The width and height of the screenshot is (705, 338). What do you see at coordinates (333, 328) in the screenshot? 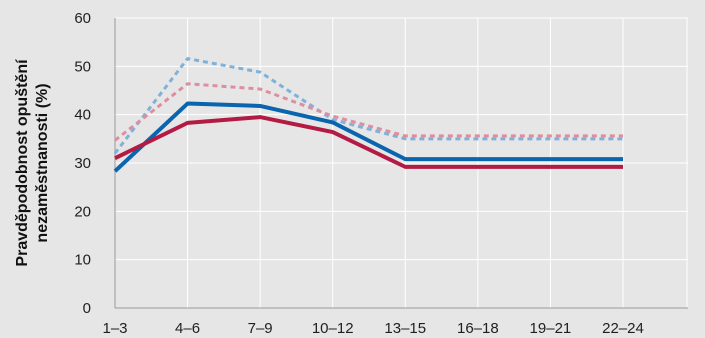
I see `x-tick-label-3: 10–12` at bounding box center [333, 328].